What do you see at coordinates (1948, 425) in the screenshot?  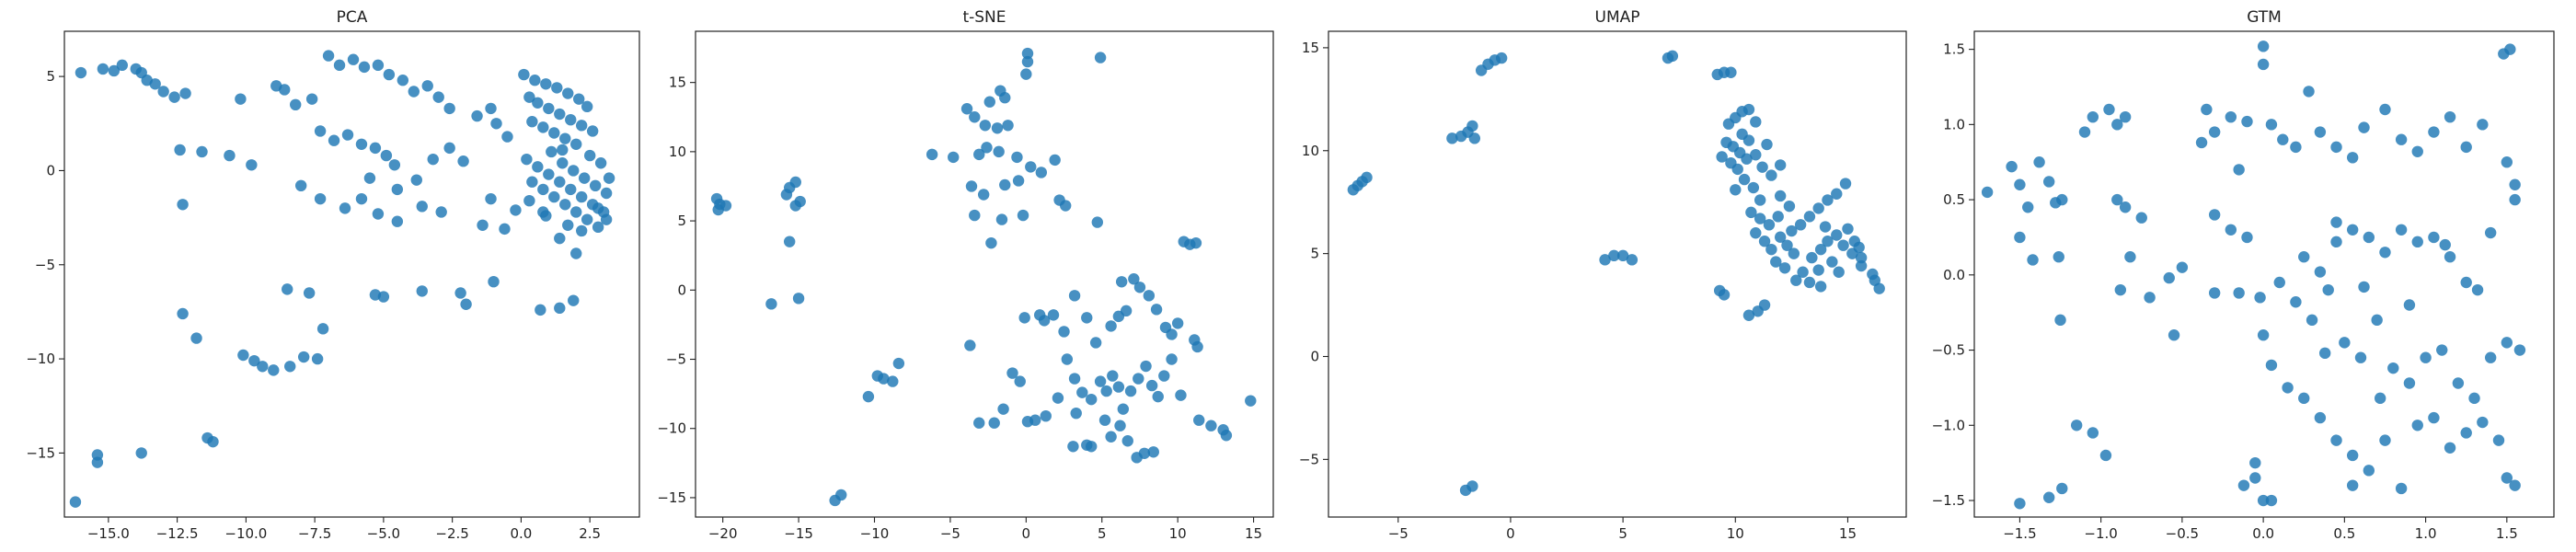 I see `y-tick-label: −1.0` at bounding box center [1948, 425].